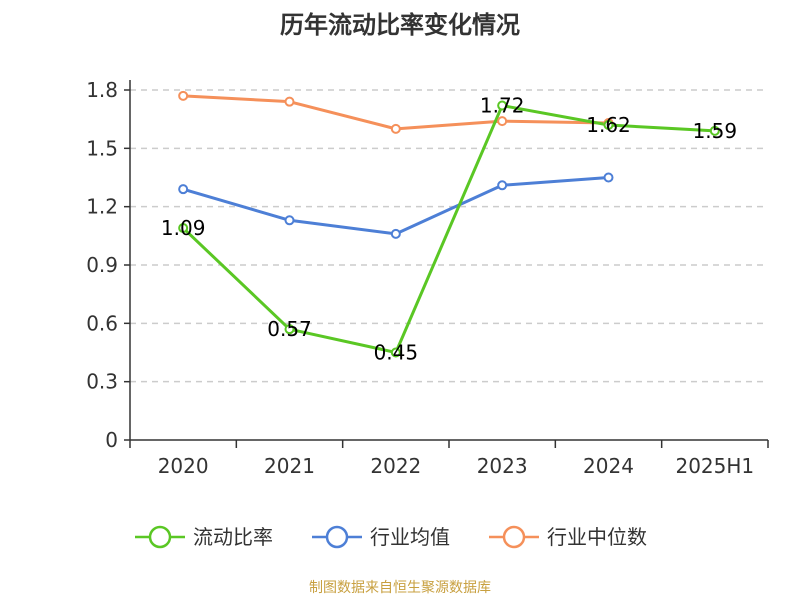 This screenshot has height=600, width=800. What do you see at coordinates (102, 265) in the screenshot?
I see `y-tick-label: 0.9` at bounding box center [102, 265].